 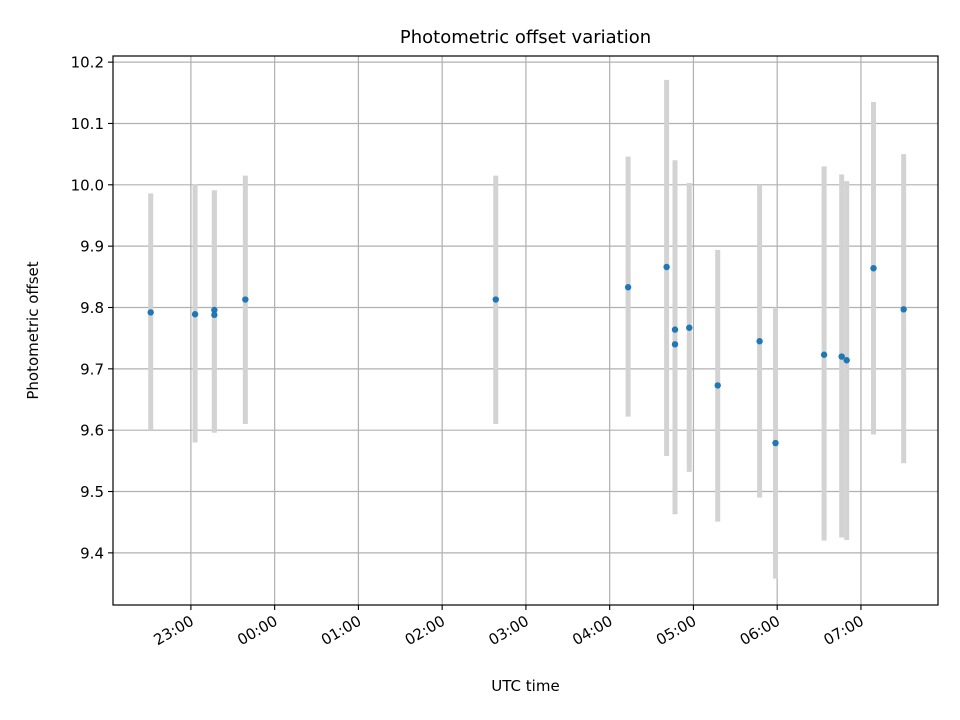 What do you see at coordinates (87, 63) in the screenshot?
I see `y-tick-label: 10.2` at bounding box center [87, 63].